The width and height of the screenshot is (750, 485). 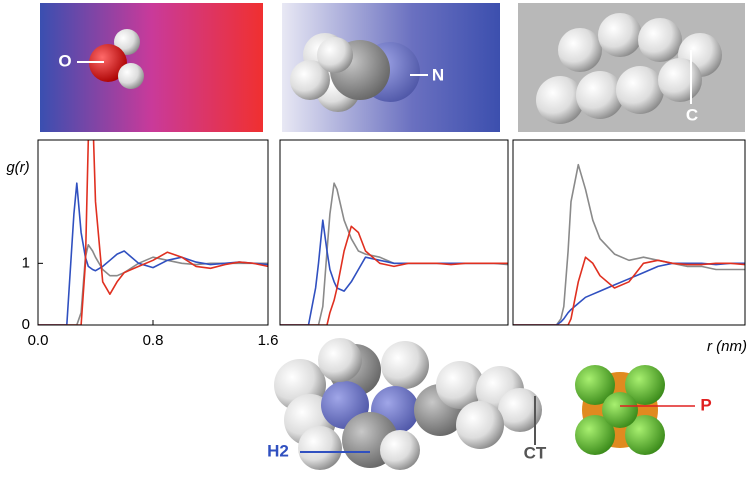 I want to click on y-tick-label: 1, so click(x=26, y=262).